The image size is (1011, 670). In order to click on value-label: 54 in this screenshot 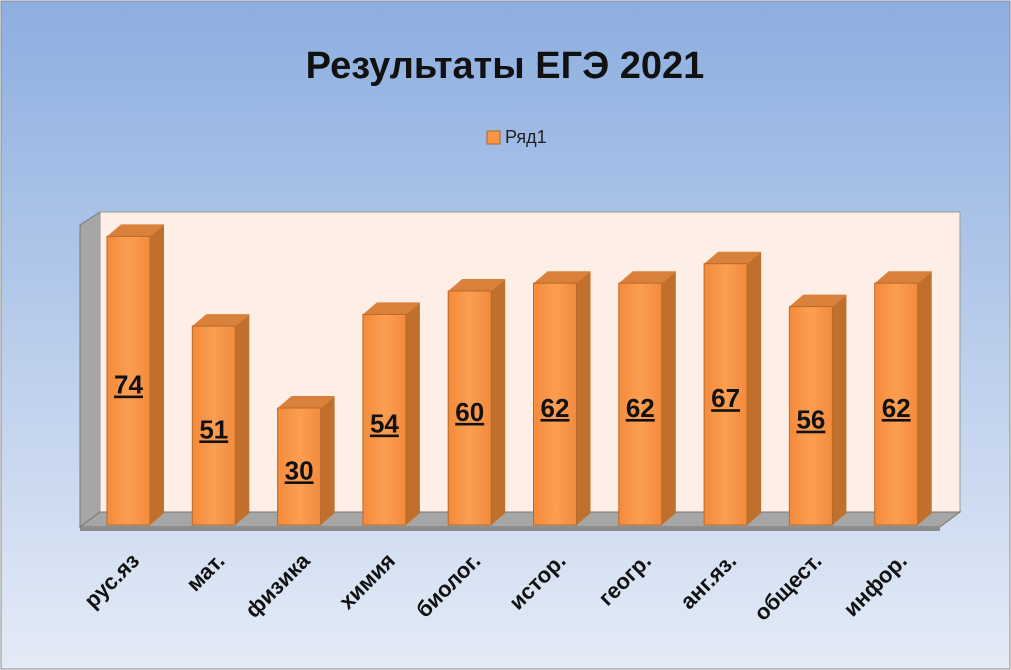, I will do `click(384, 424)`.